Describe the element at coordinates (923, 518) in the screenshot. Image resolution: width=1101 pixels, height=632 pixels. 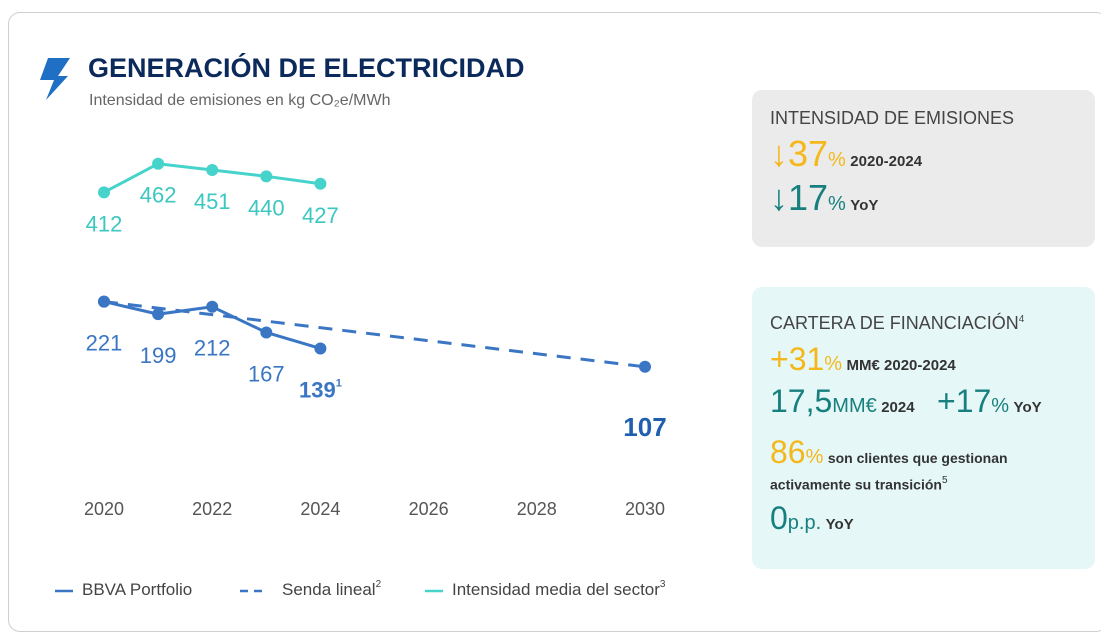
I see `stat-row: 0p.p. YoY` at that location.